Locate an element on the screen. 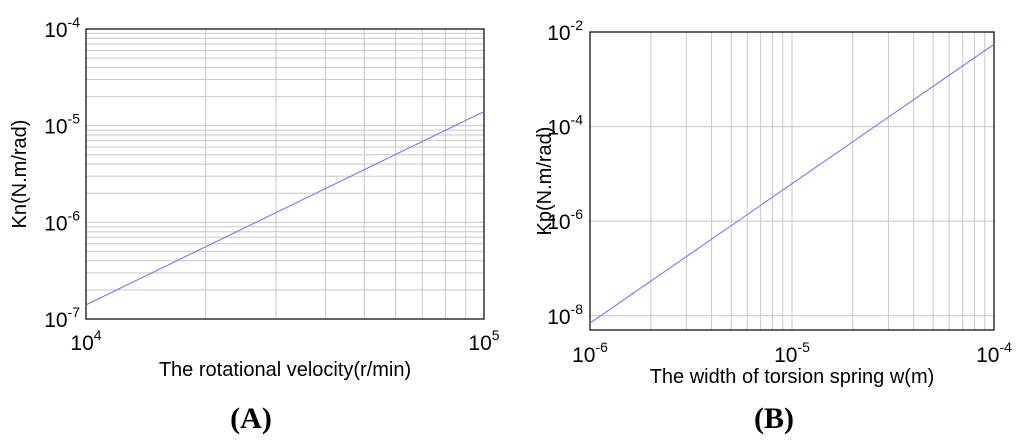 This screenshot has width=1024, height=443. x-tick-label: 10⁻⁵ is located at coordinates (792, 353).